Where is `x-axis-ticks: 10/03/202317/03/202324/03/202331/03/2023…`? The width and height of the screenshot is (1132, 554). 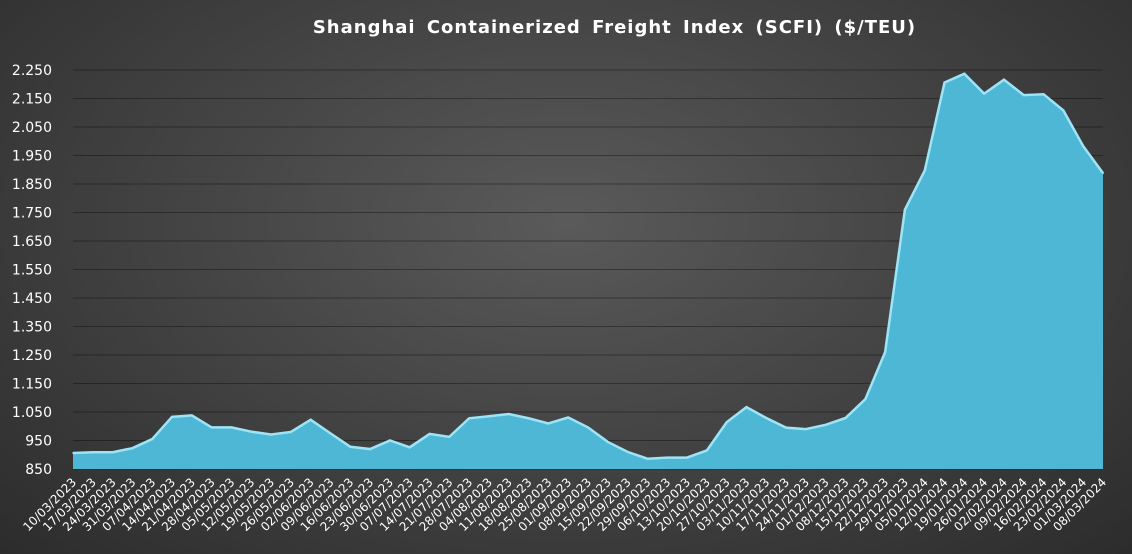 x-axis-ticks: 10/03/202317/03/202324/03/202331/03/2023… is located at coordinates (564, 504).